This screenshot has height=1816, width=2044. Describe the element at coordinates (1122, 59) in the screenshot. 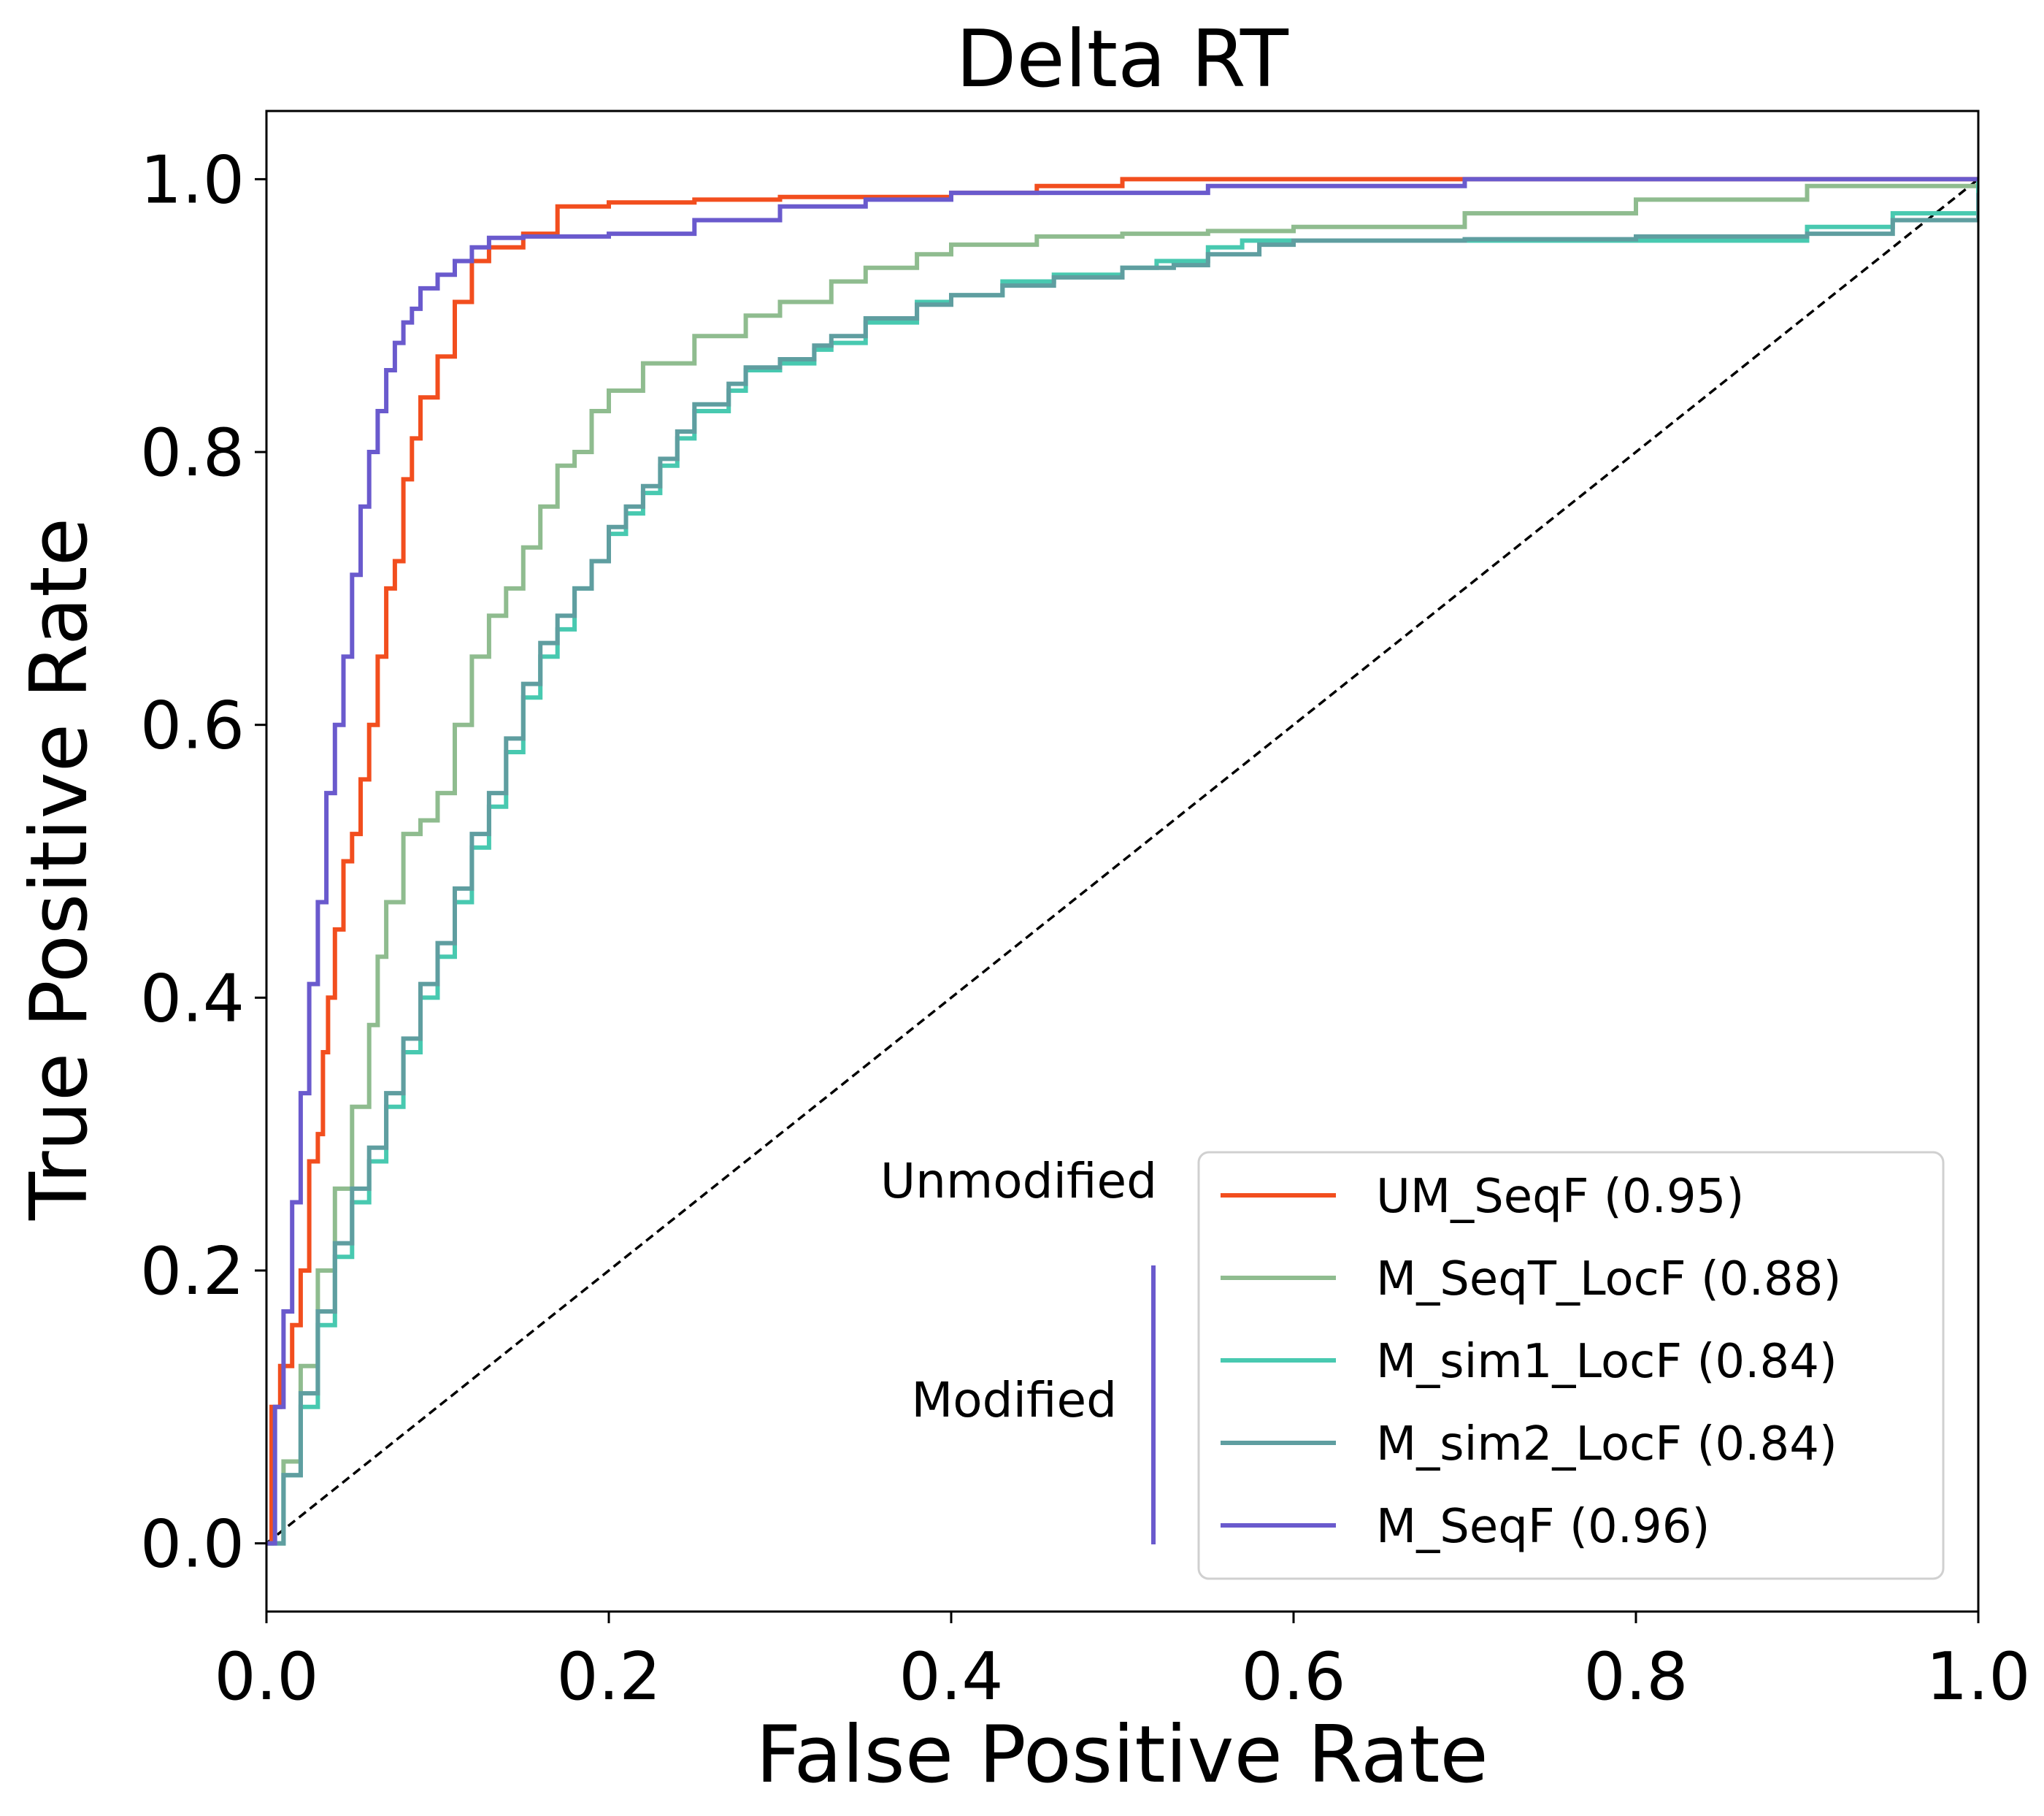

I see `chart-title: Delta RT` at that location.